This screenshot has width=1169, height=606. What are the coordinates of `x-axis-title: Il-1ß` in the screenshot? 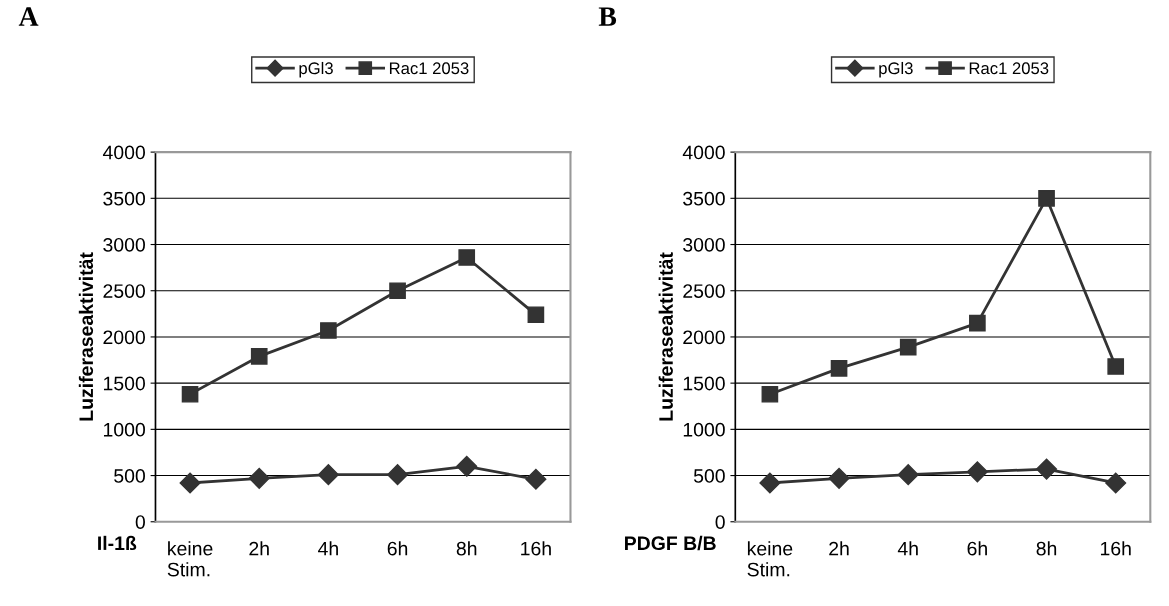 It's located at (117, 543).